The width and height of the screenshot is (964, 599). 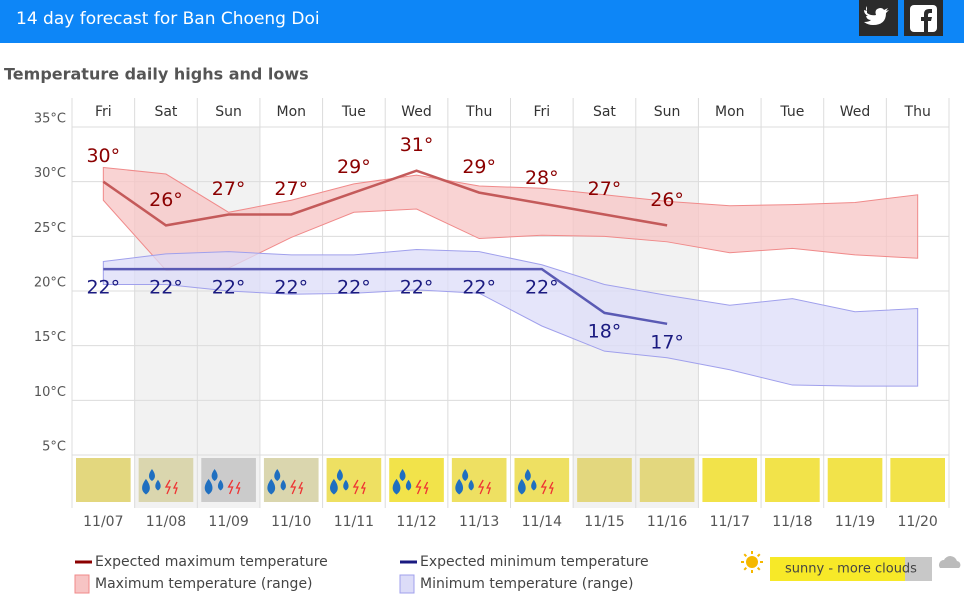 What do you see at coordinates (211, 562) in the screenshot?
I see `legend-label: Expected maximum temperature` at bounding box center [211, 562].